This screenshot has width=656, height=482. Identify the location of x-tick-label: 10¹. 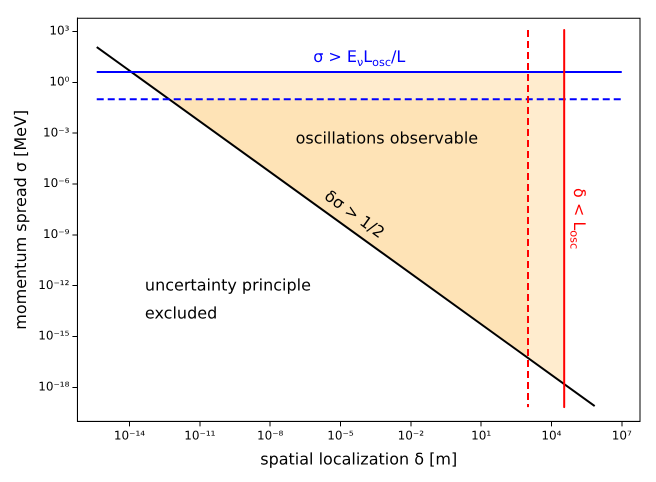
(481, 435).